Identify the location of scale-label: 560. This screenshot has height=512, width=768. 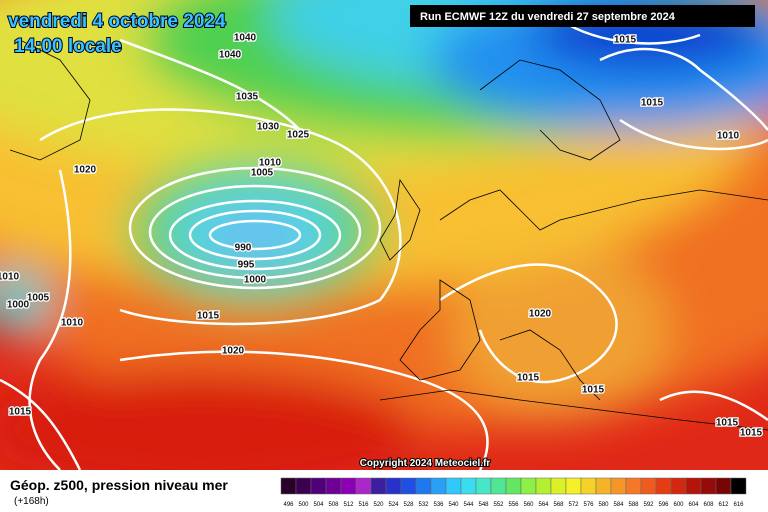
(528, 505).